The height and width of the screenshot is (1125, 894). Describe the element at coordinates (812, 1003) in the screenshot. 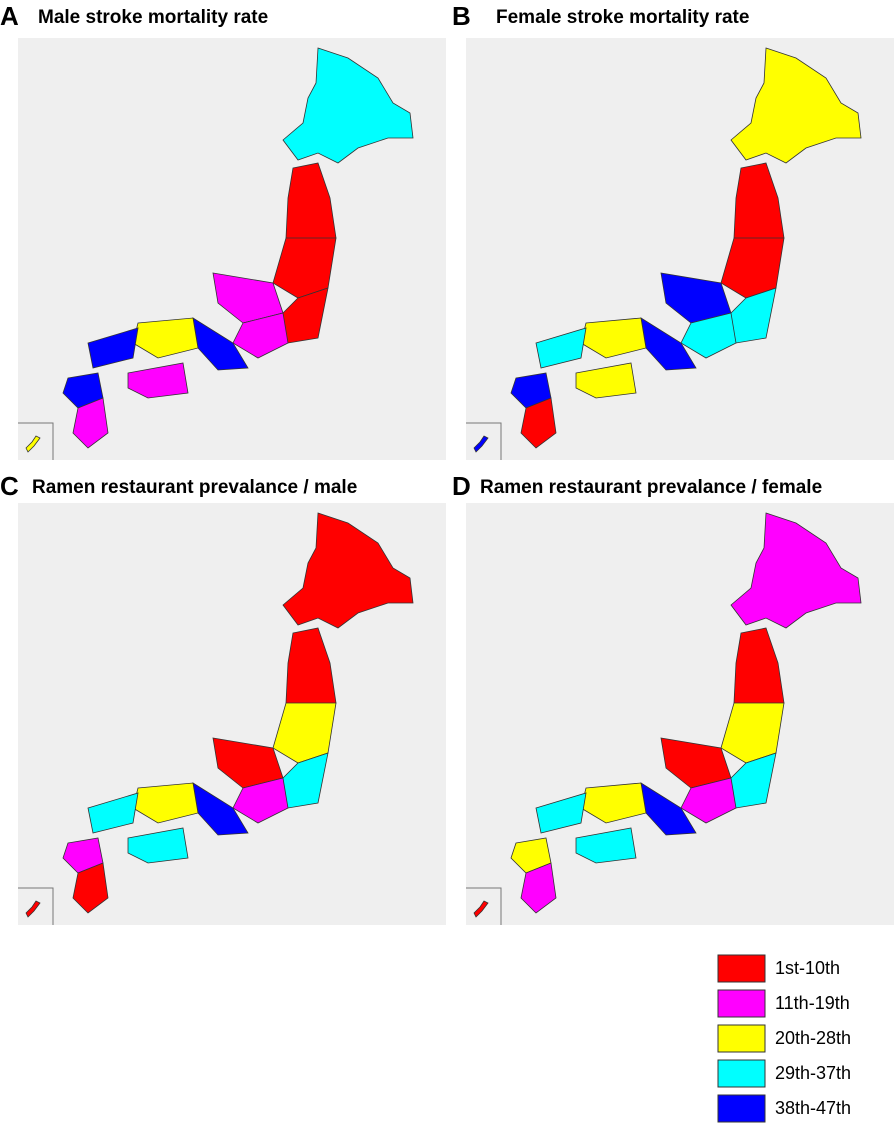

I see `legend-label: 11th-19th` at that location.